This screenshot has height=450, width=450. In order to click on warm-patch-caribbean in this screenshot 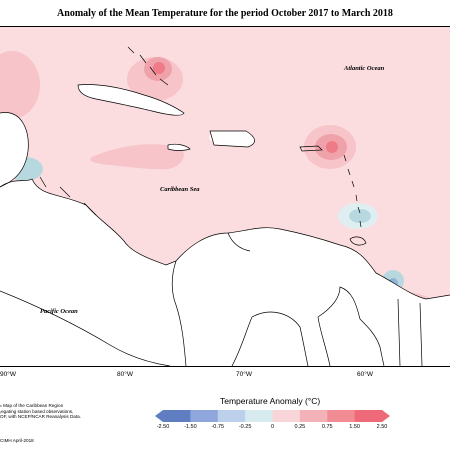, I will do `click(137, 157)`.